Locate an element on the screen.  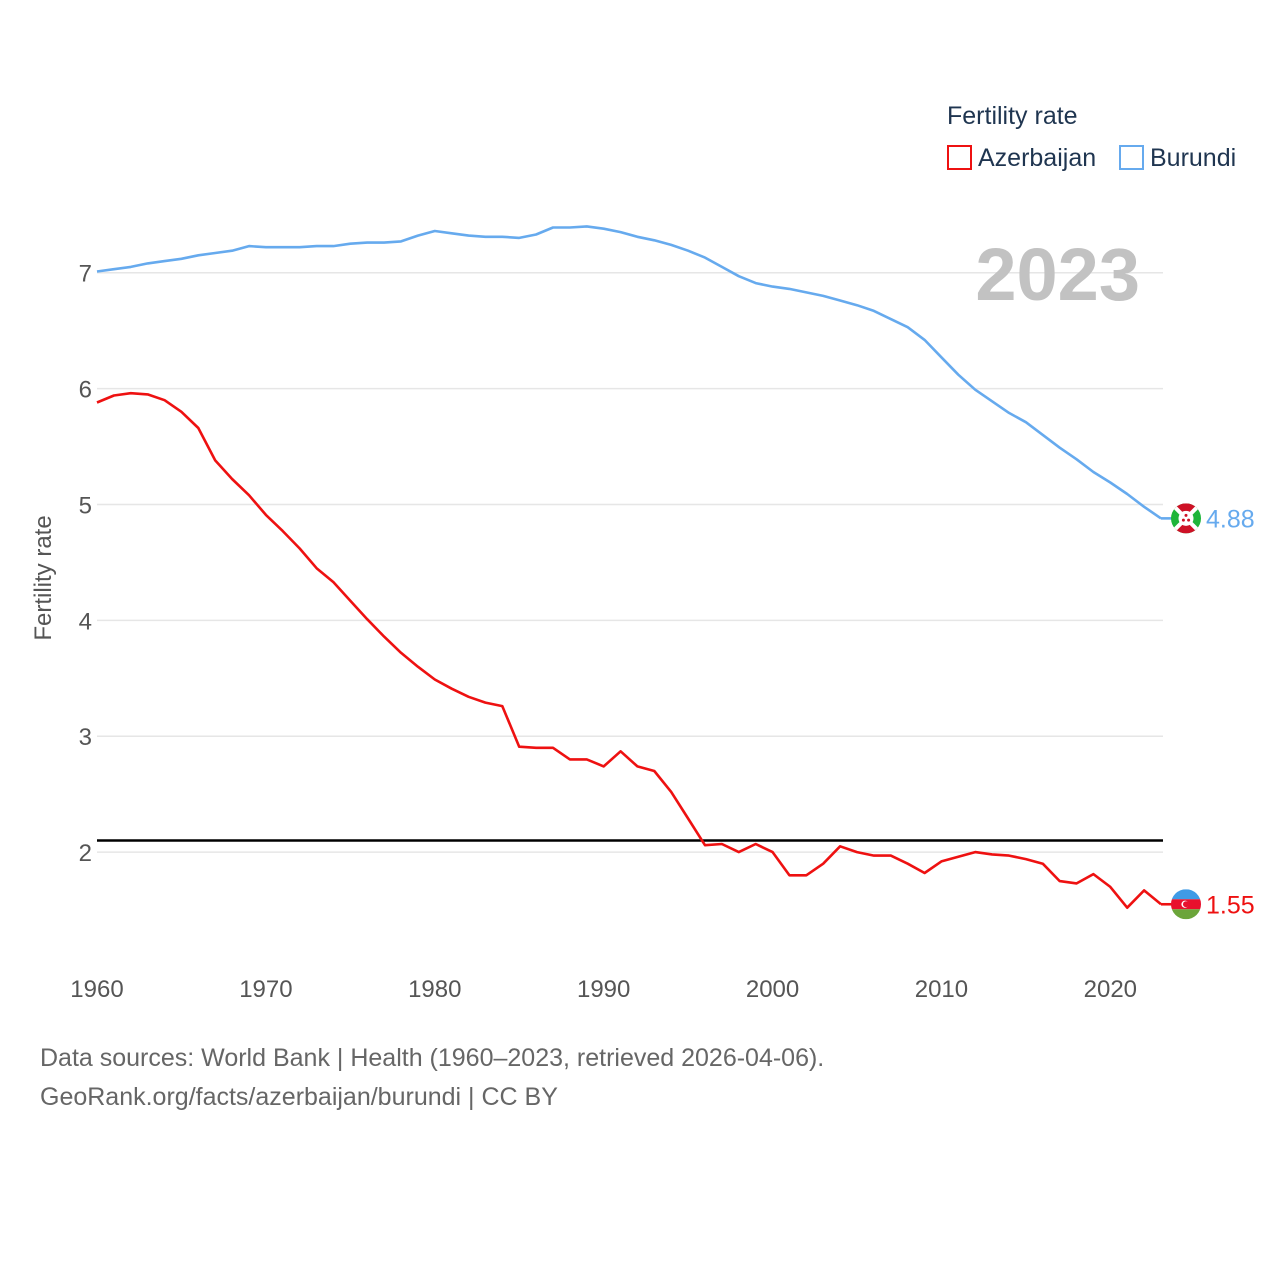
legend: Fertility rate Azerbaijan Burundi is located at coordinates (1091, 137).